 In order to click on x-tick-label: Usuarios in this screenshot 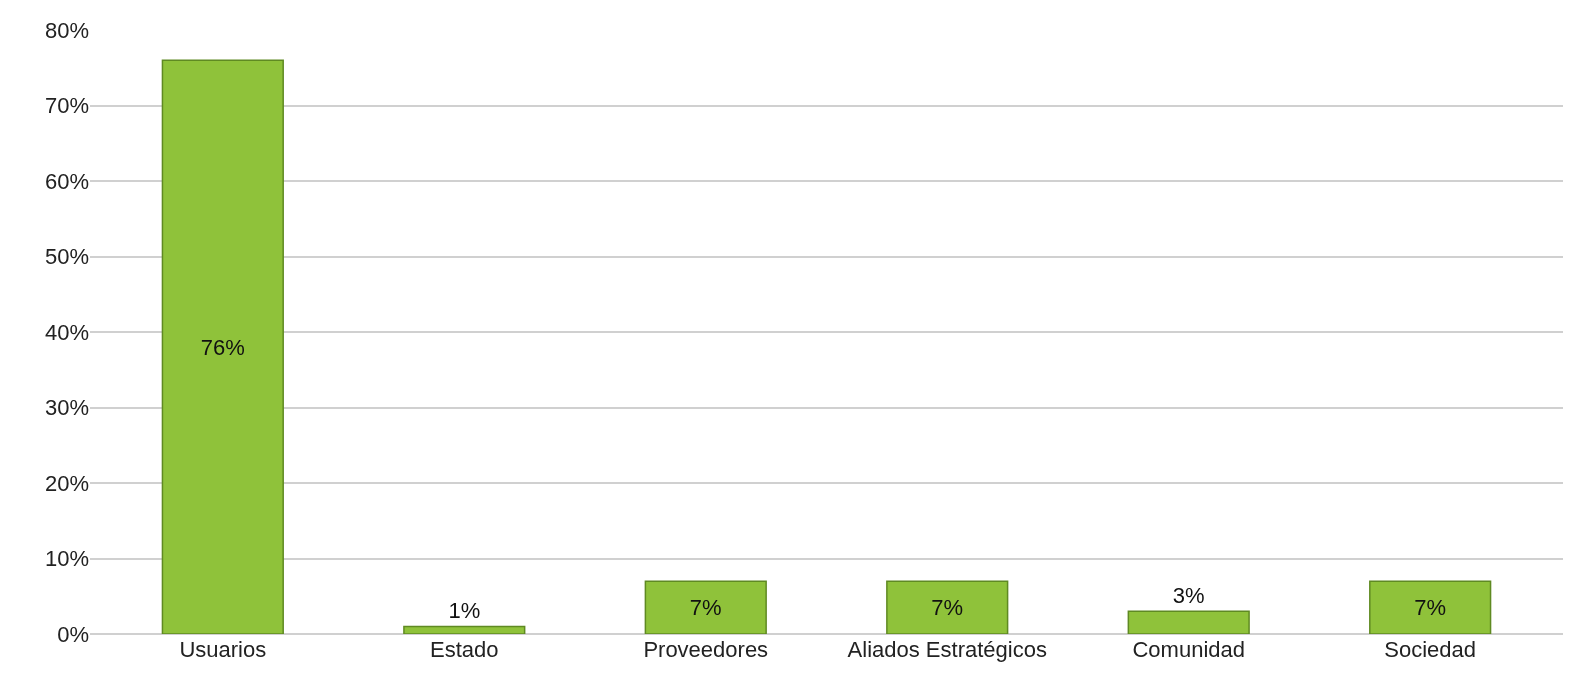, I will do `click(223, 649)`.